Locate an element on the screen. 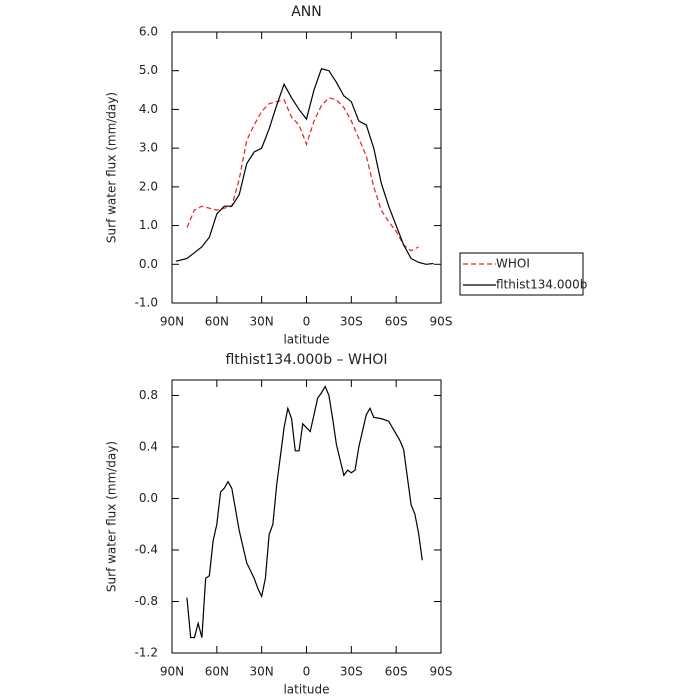 This screenshot has width=700, height=700. y-tick-label: 6.0 is located at coordinates (148, 32).